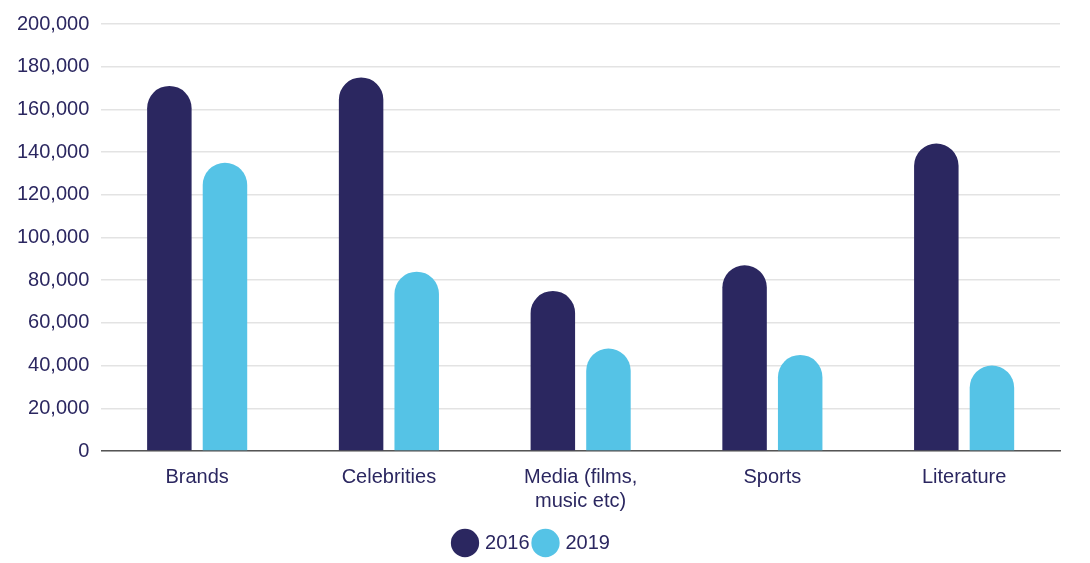 This screenshot has height=563, width=1090. I want to click on x-tick-label: Sports, so click(772, 475).